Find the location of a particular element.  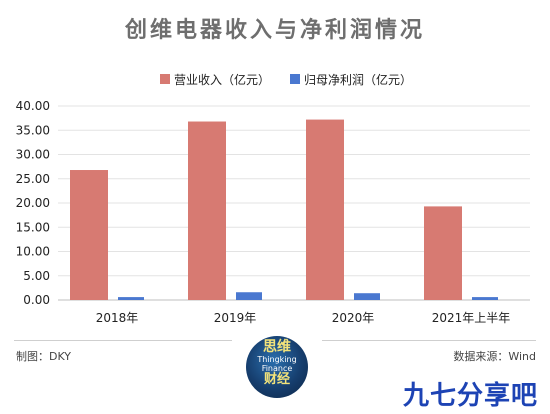

chart-legend: 营业收入（亿元） 归母净利润（亿元） is located at coordinates (296, 79).